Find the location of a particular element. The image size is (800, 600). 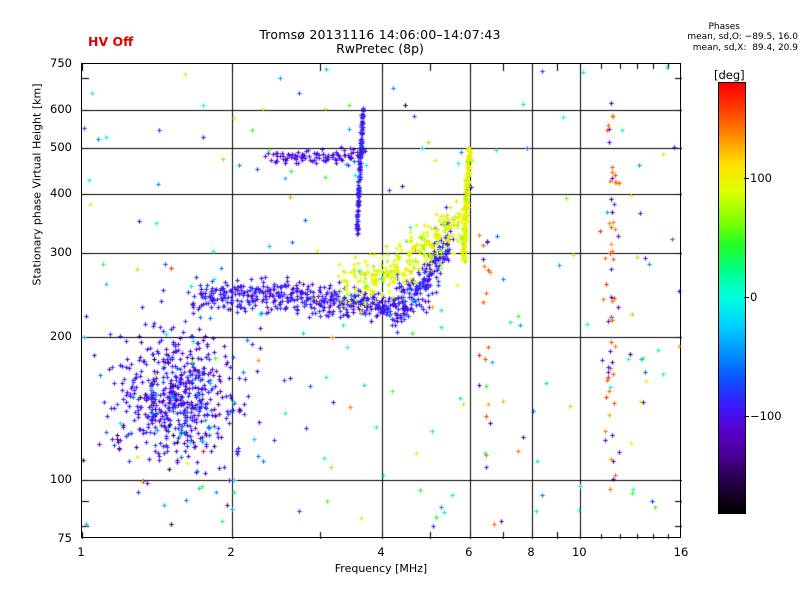

y-tick-label: 600 is located at coordinates (61, 109).